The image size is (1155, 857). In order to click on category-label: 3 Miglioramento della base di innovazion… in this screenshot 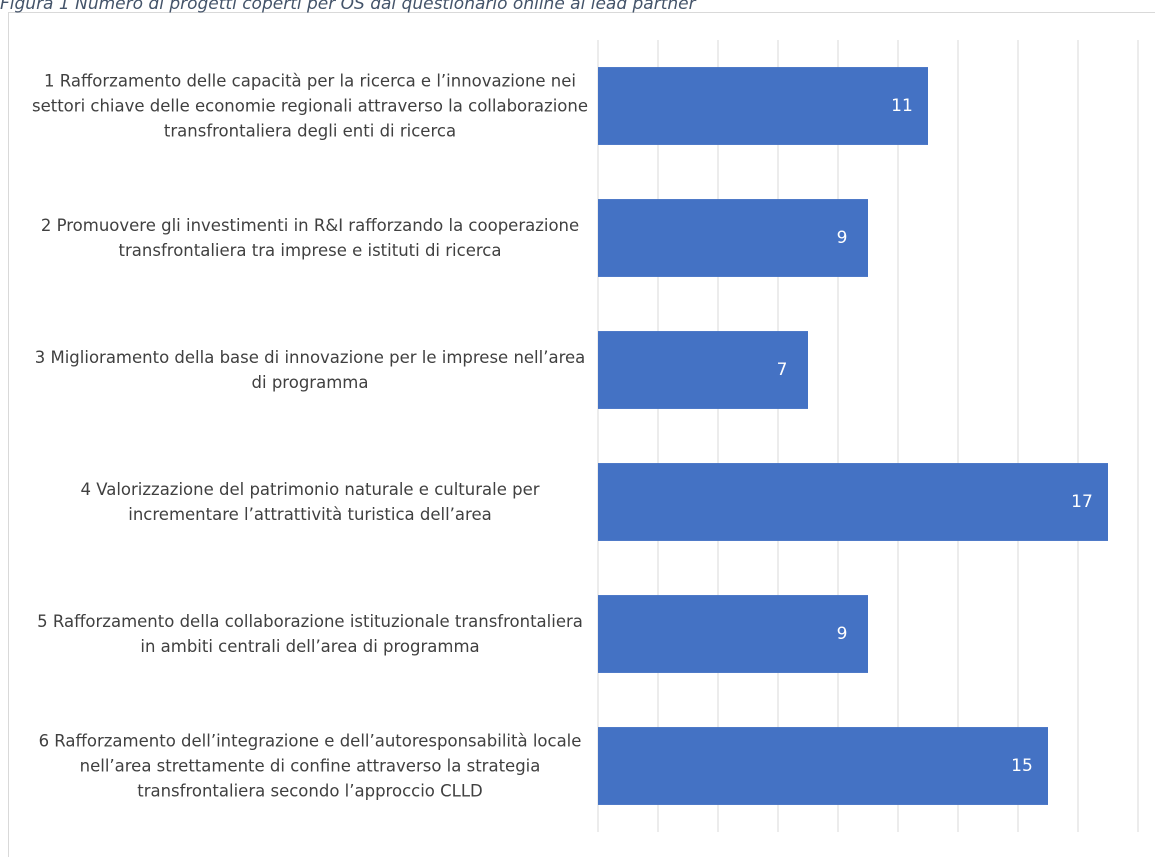, I will do `click(310, 370)`.